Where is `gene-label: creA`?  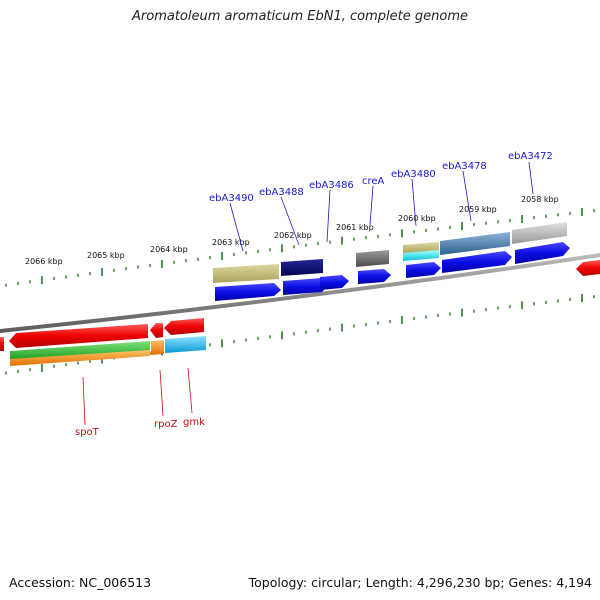
gene-label: creA is located at coordinates (373, 181).